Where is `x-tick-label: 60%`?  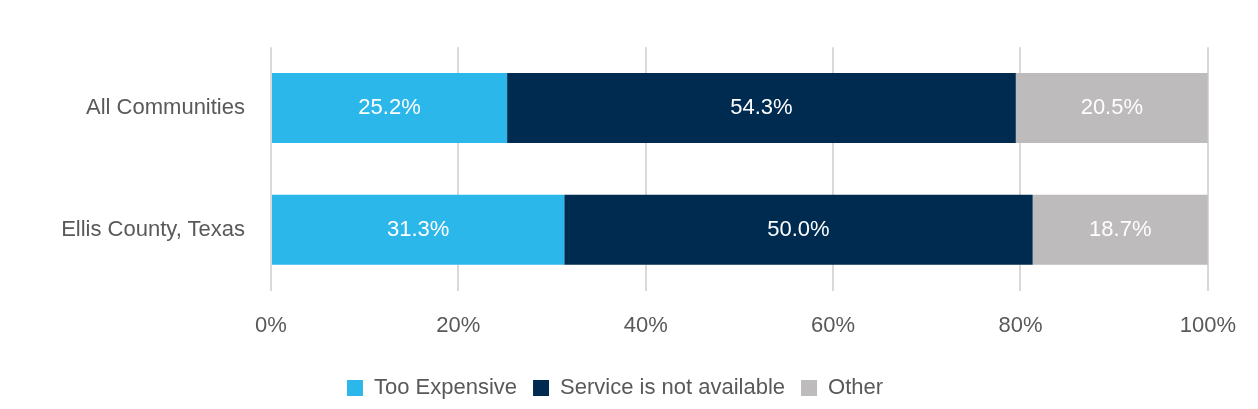 x-tick-label: 60% is located at coordinates (833, 324).